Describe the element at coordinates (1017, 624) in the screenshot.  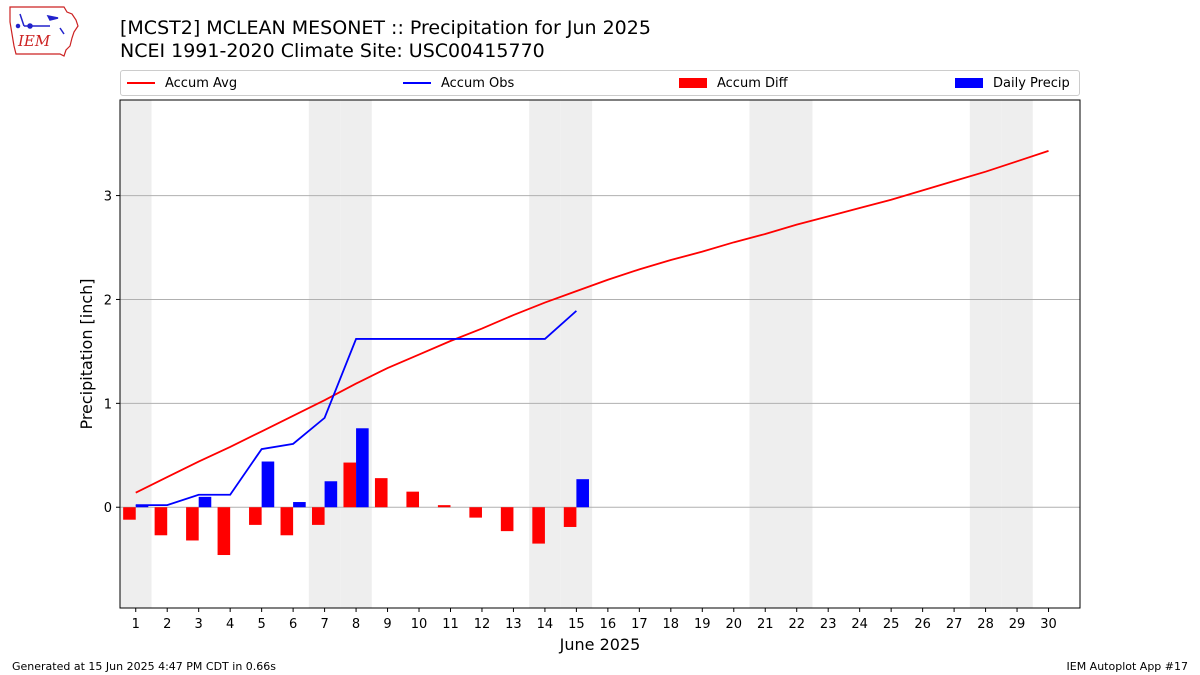
I see `x-tick-label: 29` at that location.